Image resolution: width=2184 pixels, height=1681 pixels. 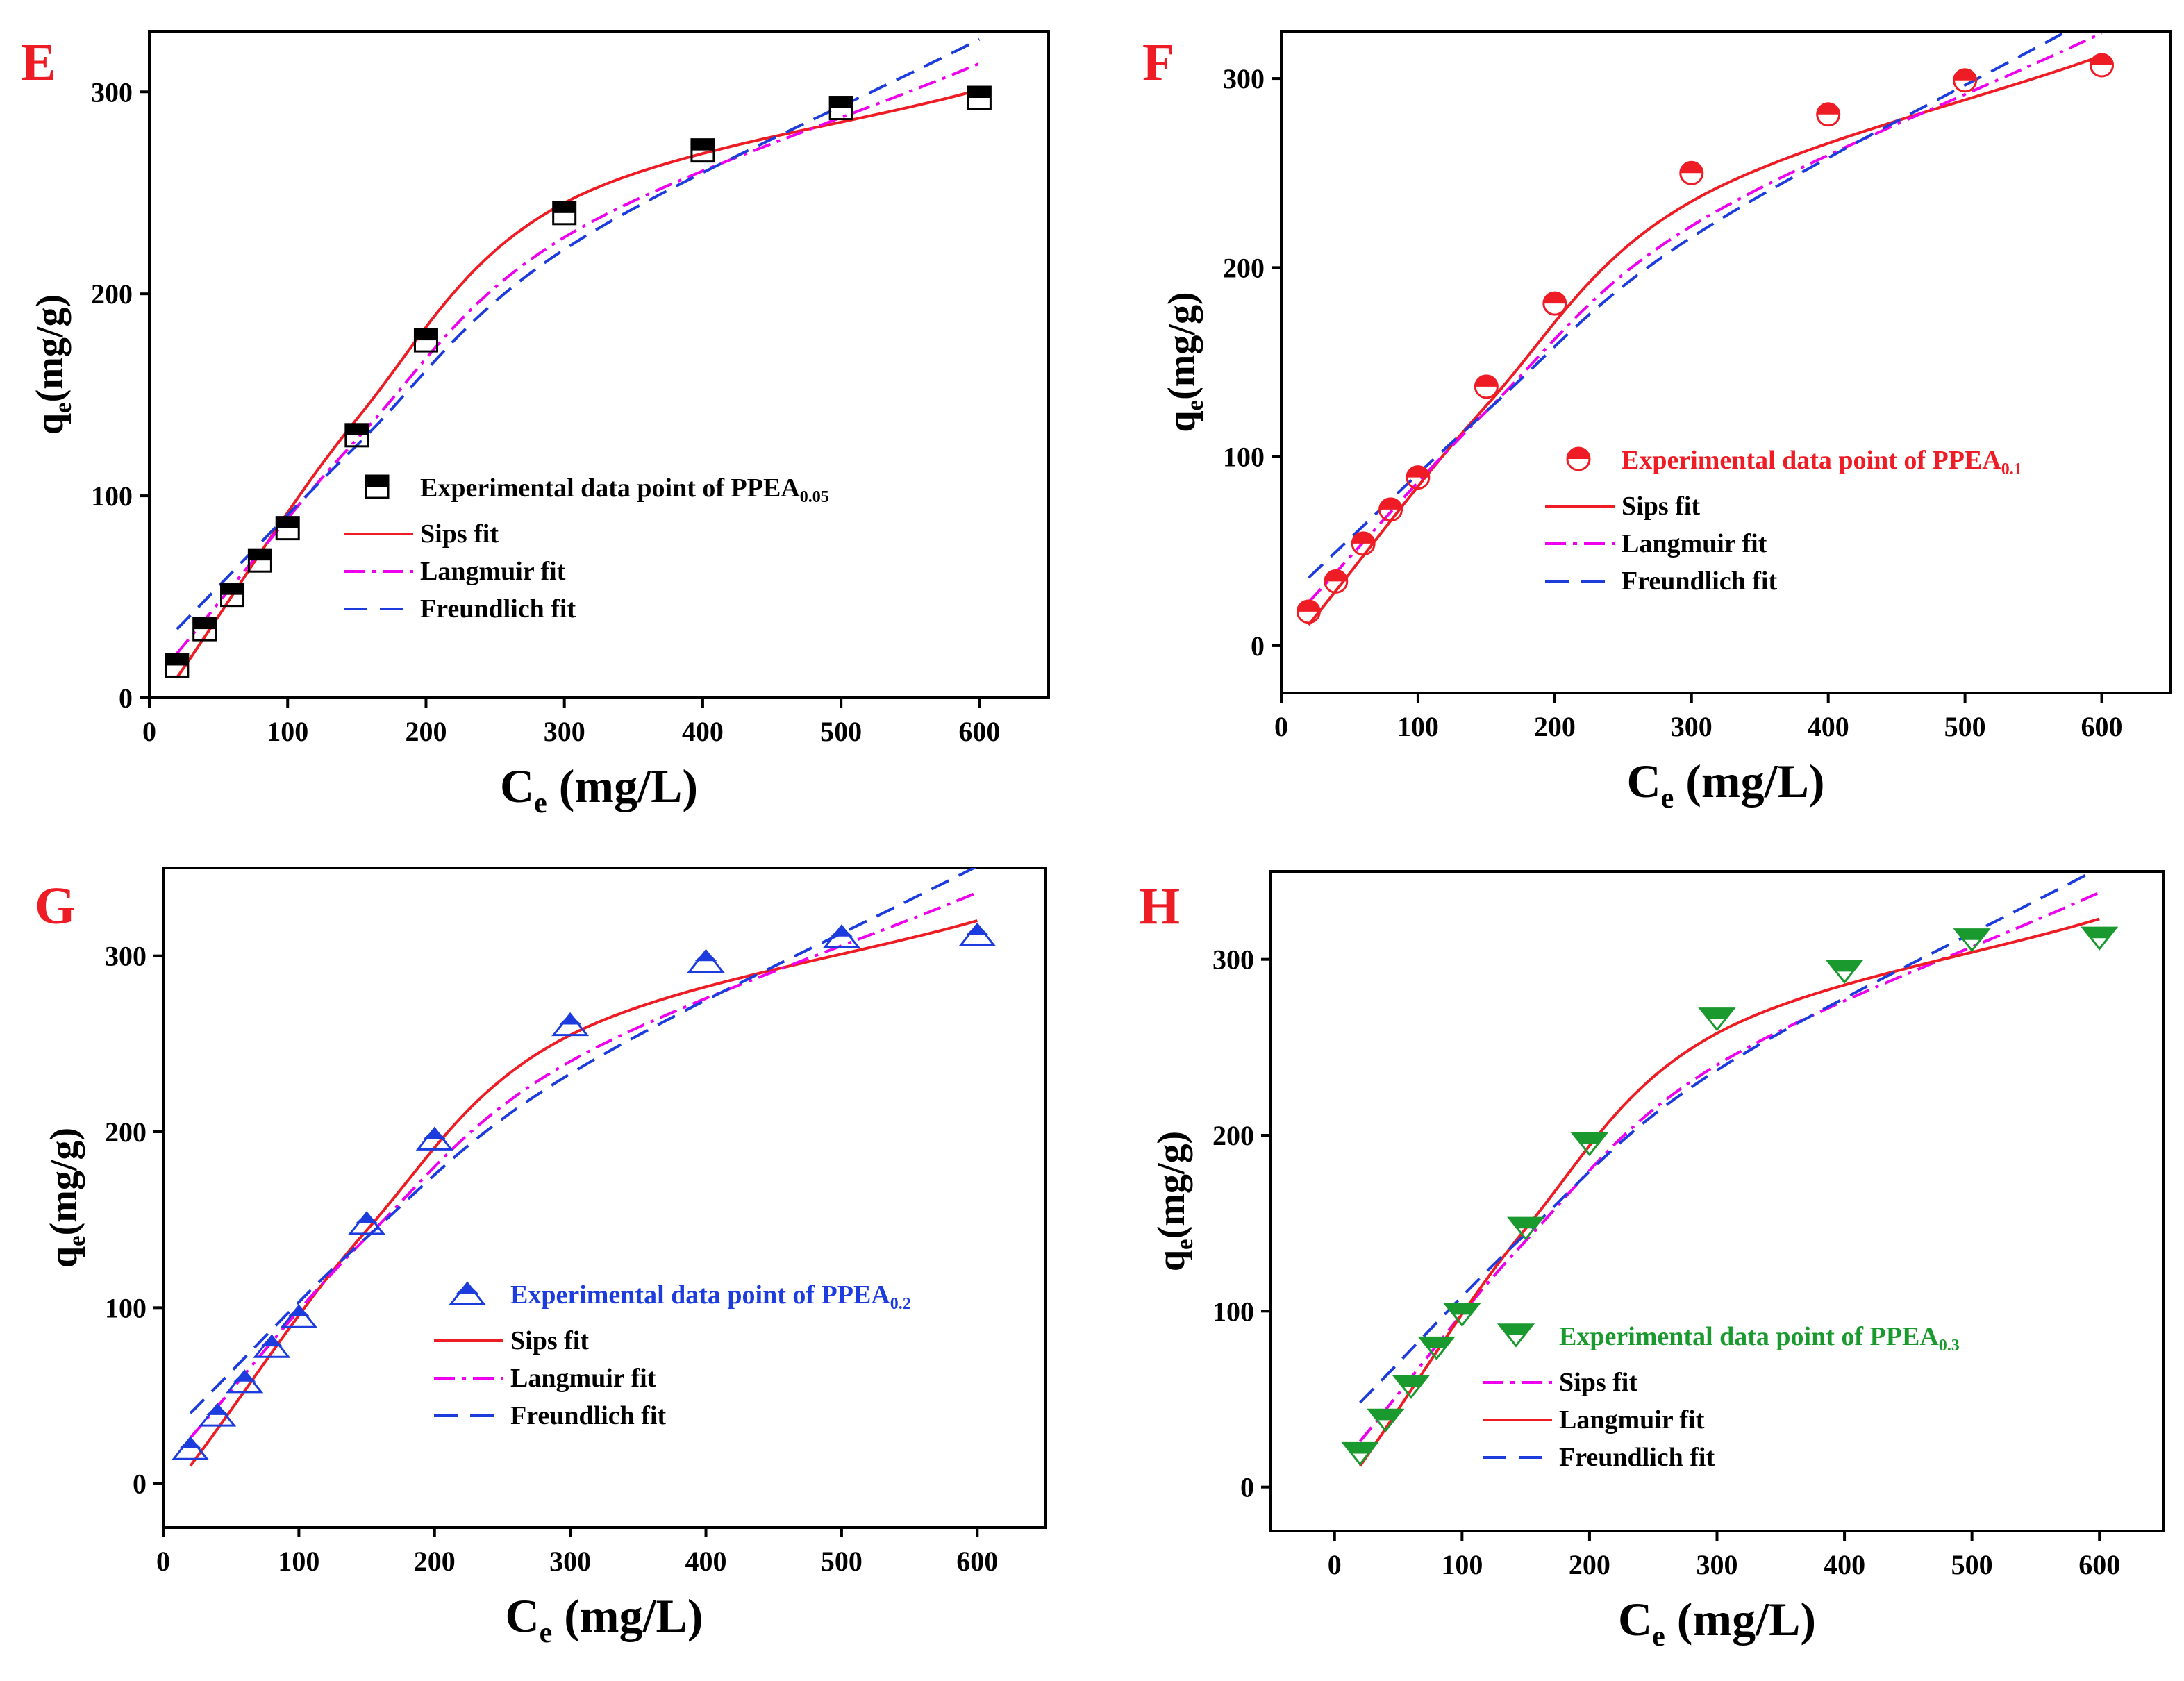 I want to click on panel-letter: H, so click(x=1159, y=906).